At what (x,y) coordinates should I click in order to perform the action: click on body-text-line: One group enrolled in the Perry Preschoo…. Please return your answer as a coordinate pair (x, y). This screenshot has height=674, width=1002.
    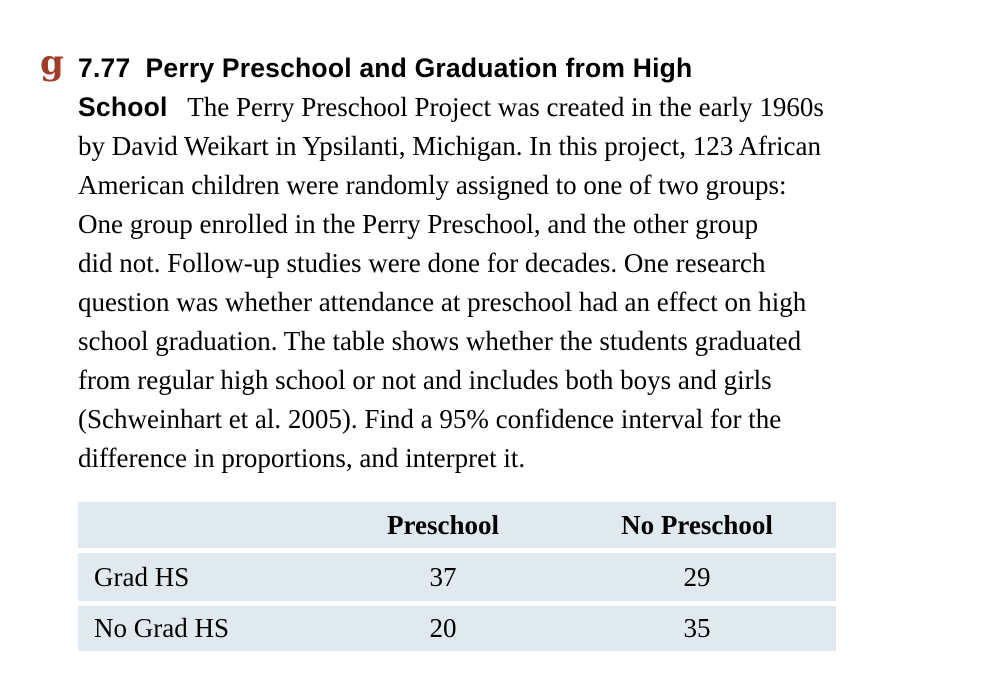
    Looking at the image, I should click on (418, 224).